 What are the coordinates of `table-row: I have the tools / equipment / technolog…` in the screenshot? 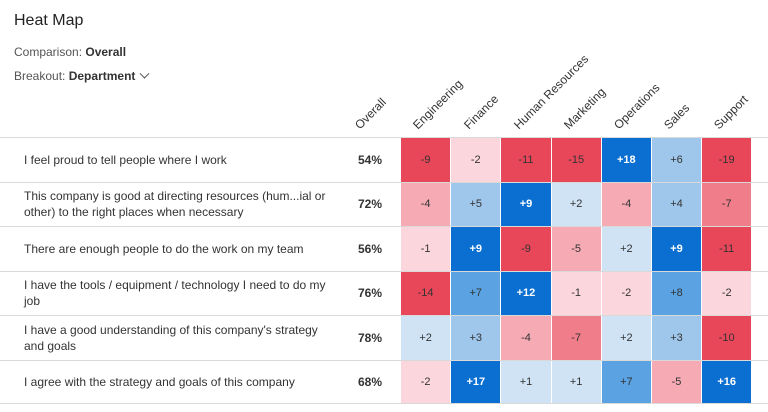 It's located at (384, 292).